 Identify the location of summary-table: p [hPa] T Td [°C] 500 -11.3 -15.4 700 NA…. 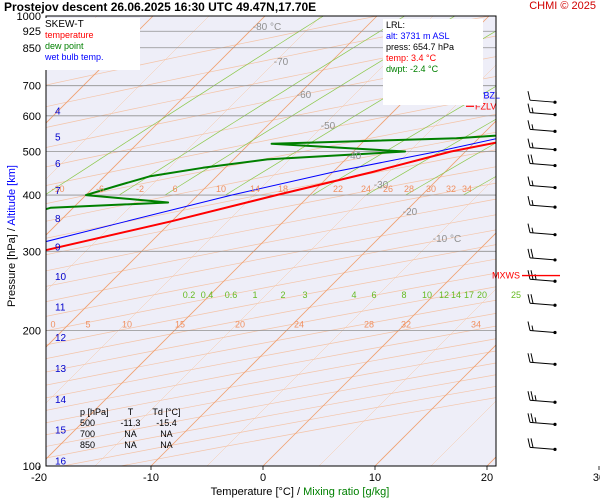
(130, 429).